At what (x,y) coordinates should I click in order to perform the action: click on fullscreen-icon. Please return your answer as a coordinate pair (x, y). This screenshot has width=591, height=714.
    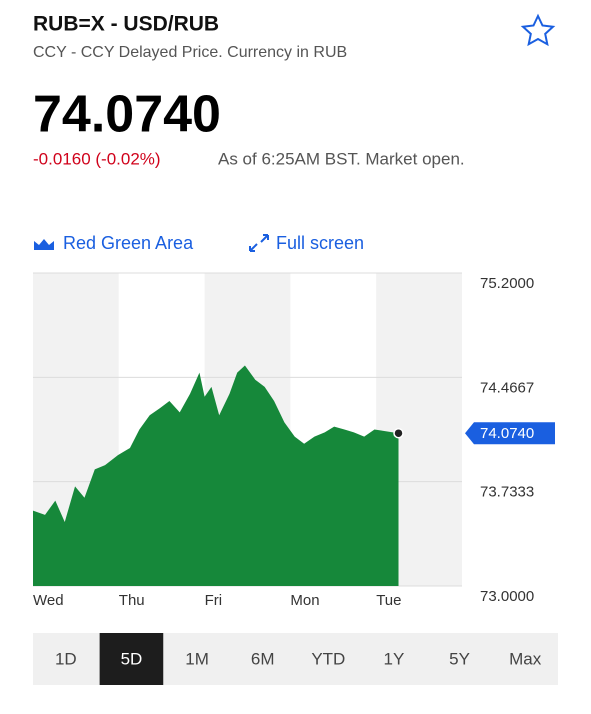
    Looking at the image, I should click on (259, 243).